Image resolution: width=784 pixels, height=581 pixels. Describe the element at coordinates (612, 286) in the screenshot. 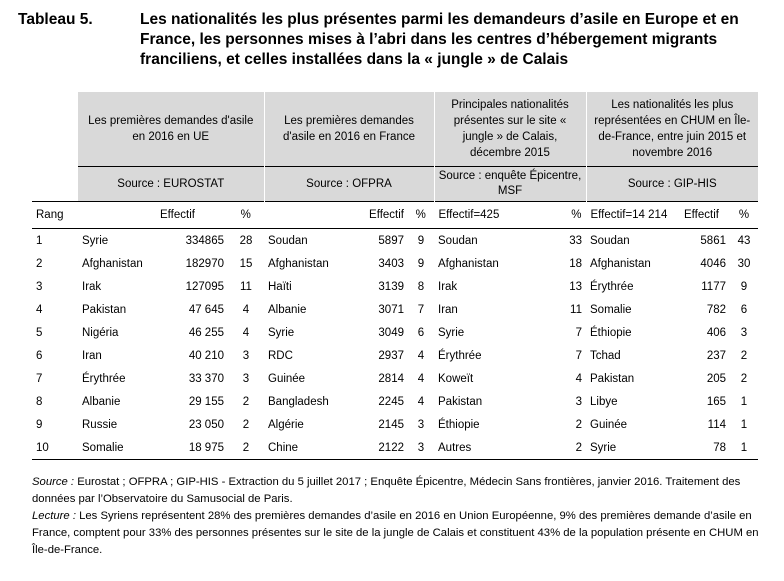

I see `cell-idf-country: Érythrée` at that location.